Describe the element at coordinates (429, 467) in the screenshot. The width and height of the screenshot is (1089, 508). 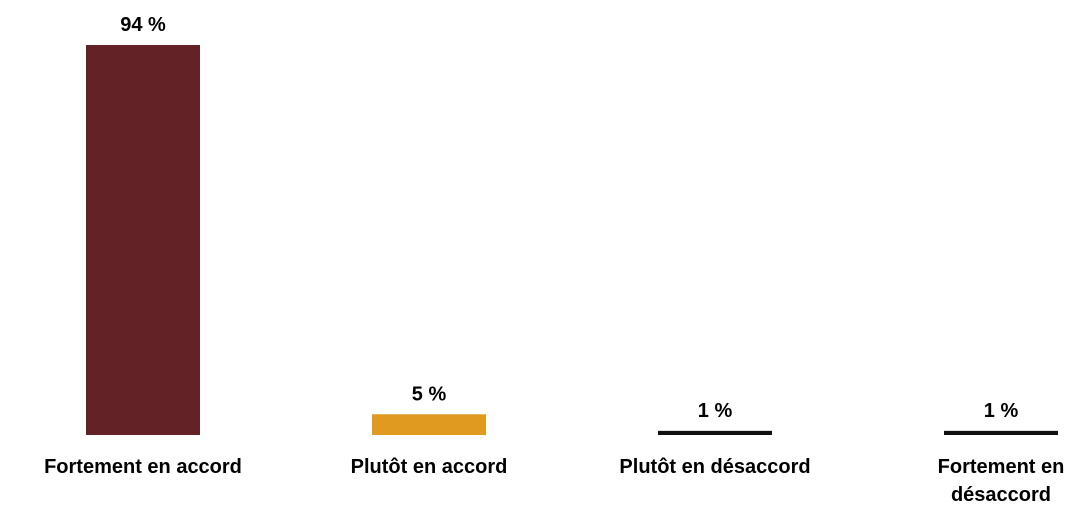
I see `category-label: Plutôt en accord` at that location.